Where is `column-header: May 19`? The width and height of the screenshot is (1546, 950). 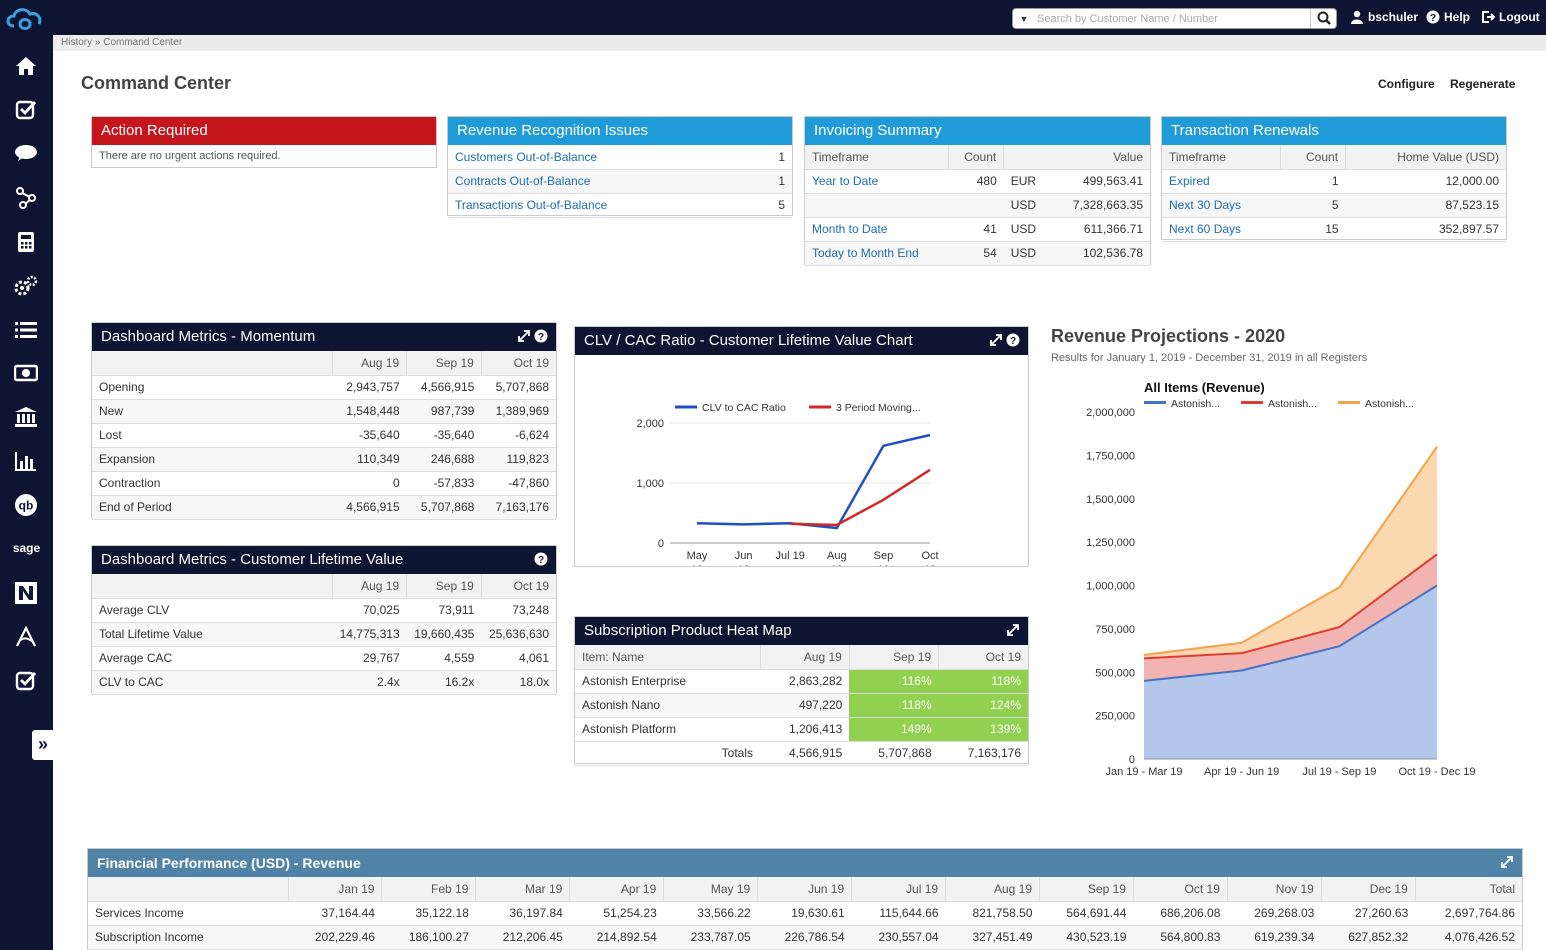
column-header: May 19 is located at coordinates (711, 889).